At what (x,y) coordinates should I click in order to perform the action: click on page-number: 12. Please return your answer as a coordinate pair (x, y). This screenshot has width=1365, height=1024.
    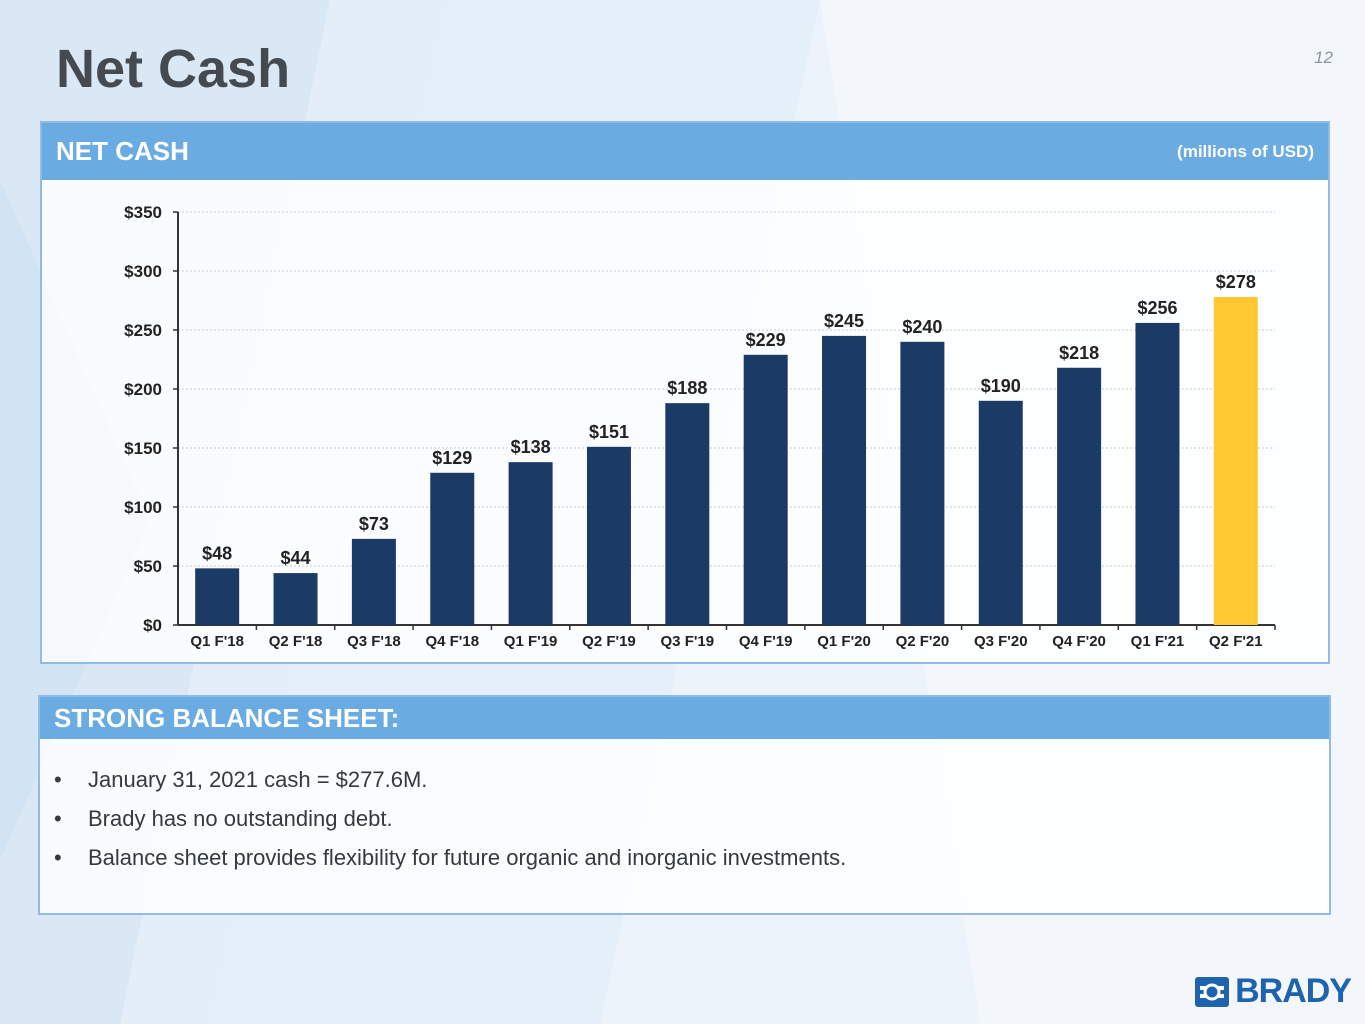
    Looking at the image, I should click on (1323, 57).